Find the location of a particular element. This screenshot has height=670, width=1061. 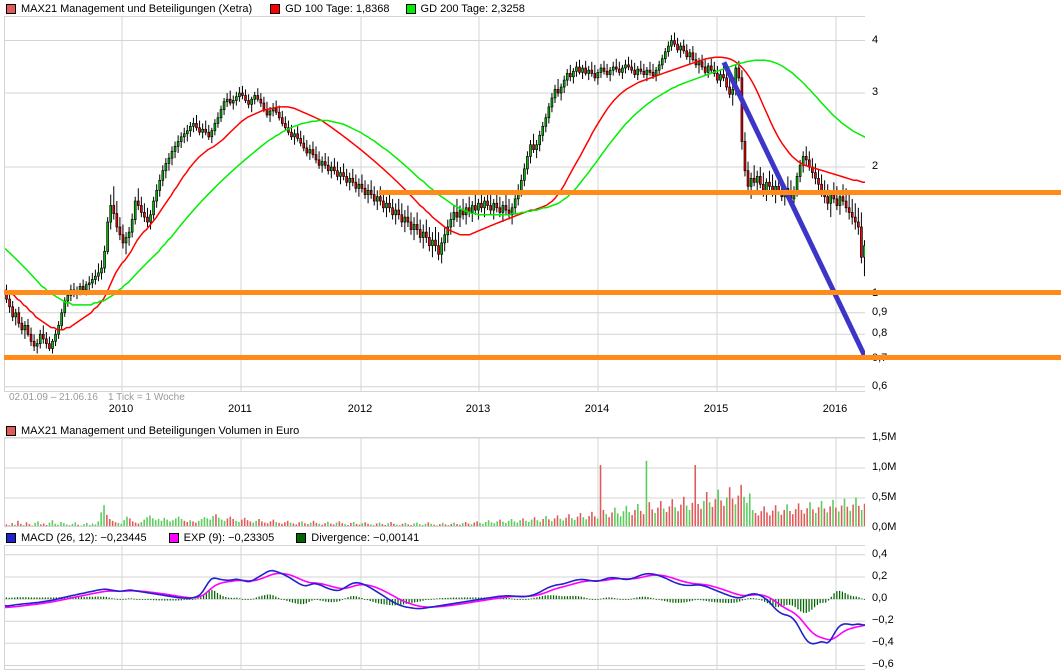

volume-y-tick-label: 0,0M is located at coordinates (884, 527).